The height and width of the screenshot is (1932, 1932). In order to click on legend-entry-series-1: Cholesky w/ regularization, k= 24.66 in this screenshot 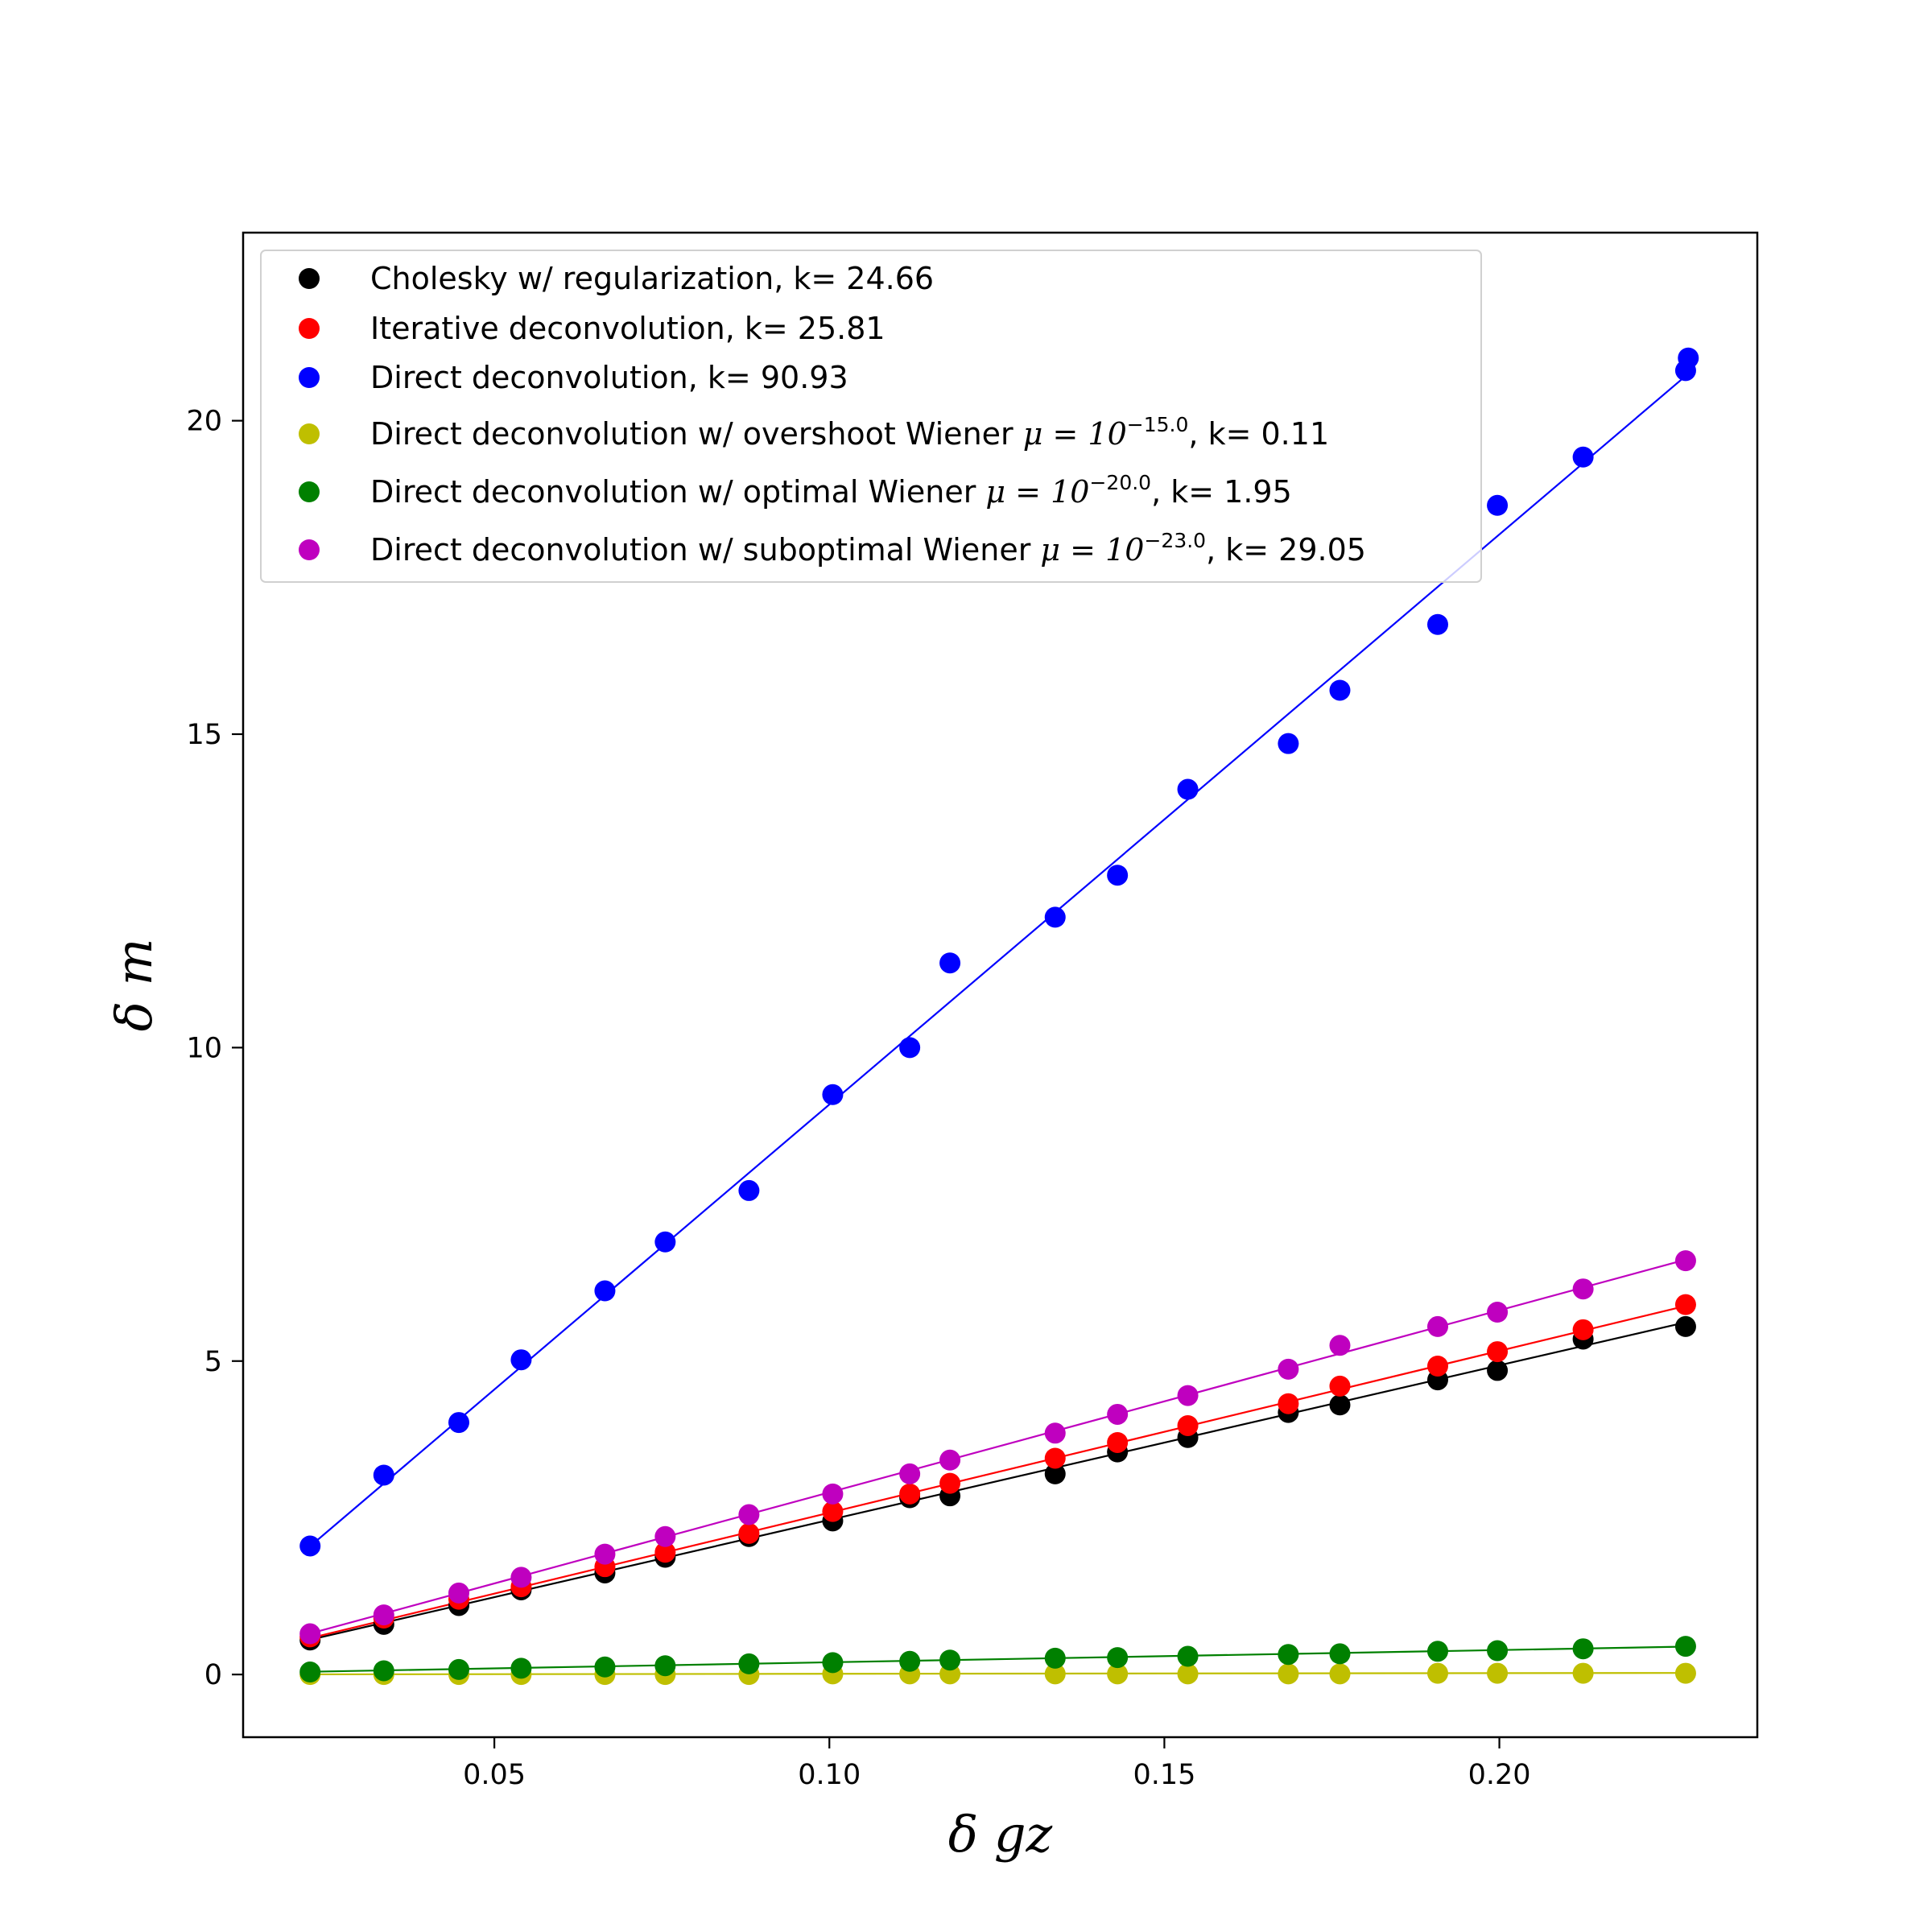, I will do `click(652, 278)`.